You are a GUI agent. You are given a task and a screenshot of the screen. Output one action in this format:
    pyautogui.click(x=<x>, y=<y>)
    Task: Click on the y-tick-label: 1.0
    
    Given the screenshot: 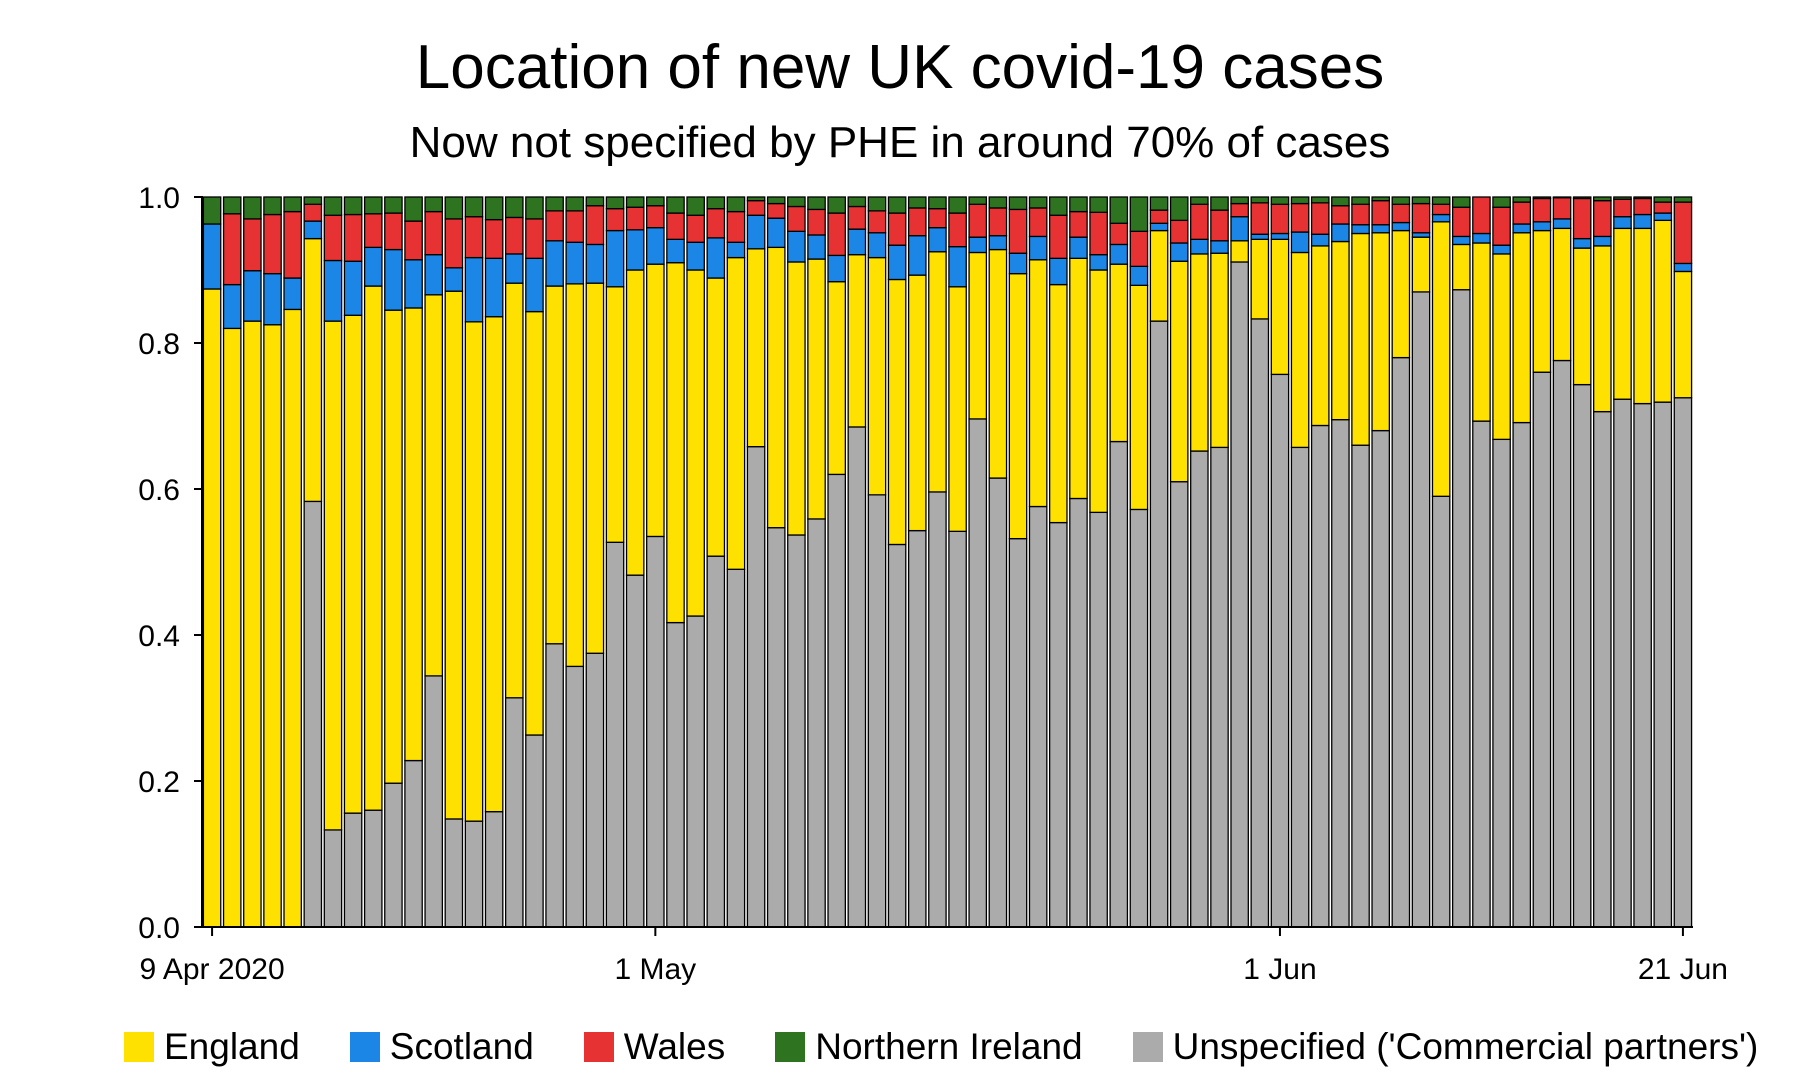 What is the action you would take?
    pyautogui.click(x=159, y=198)
    